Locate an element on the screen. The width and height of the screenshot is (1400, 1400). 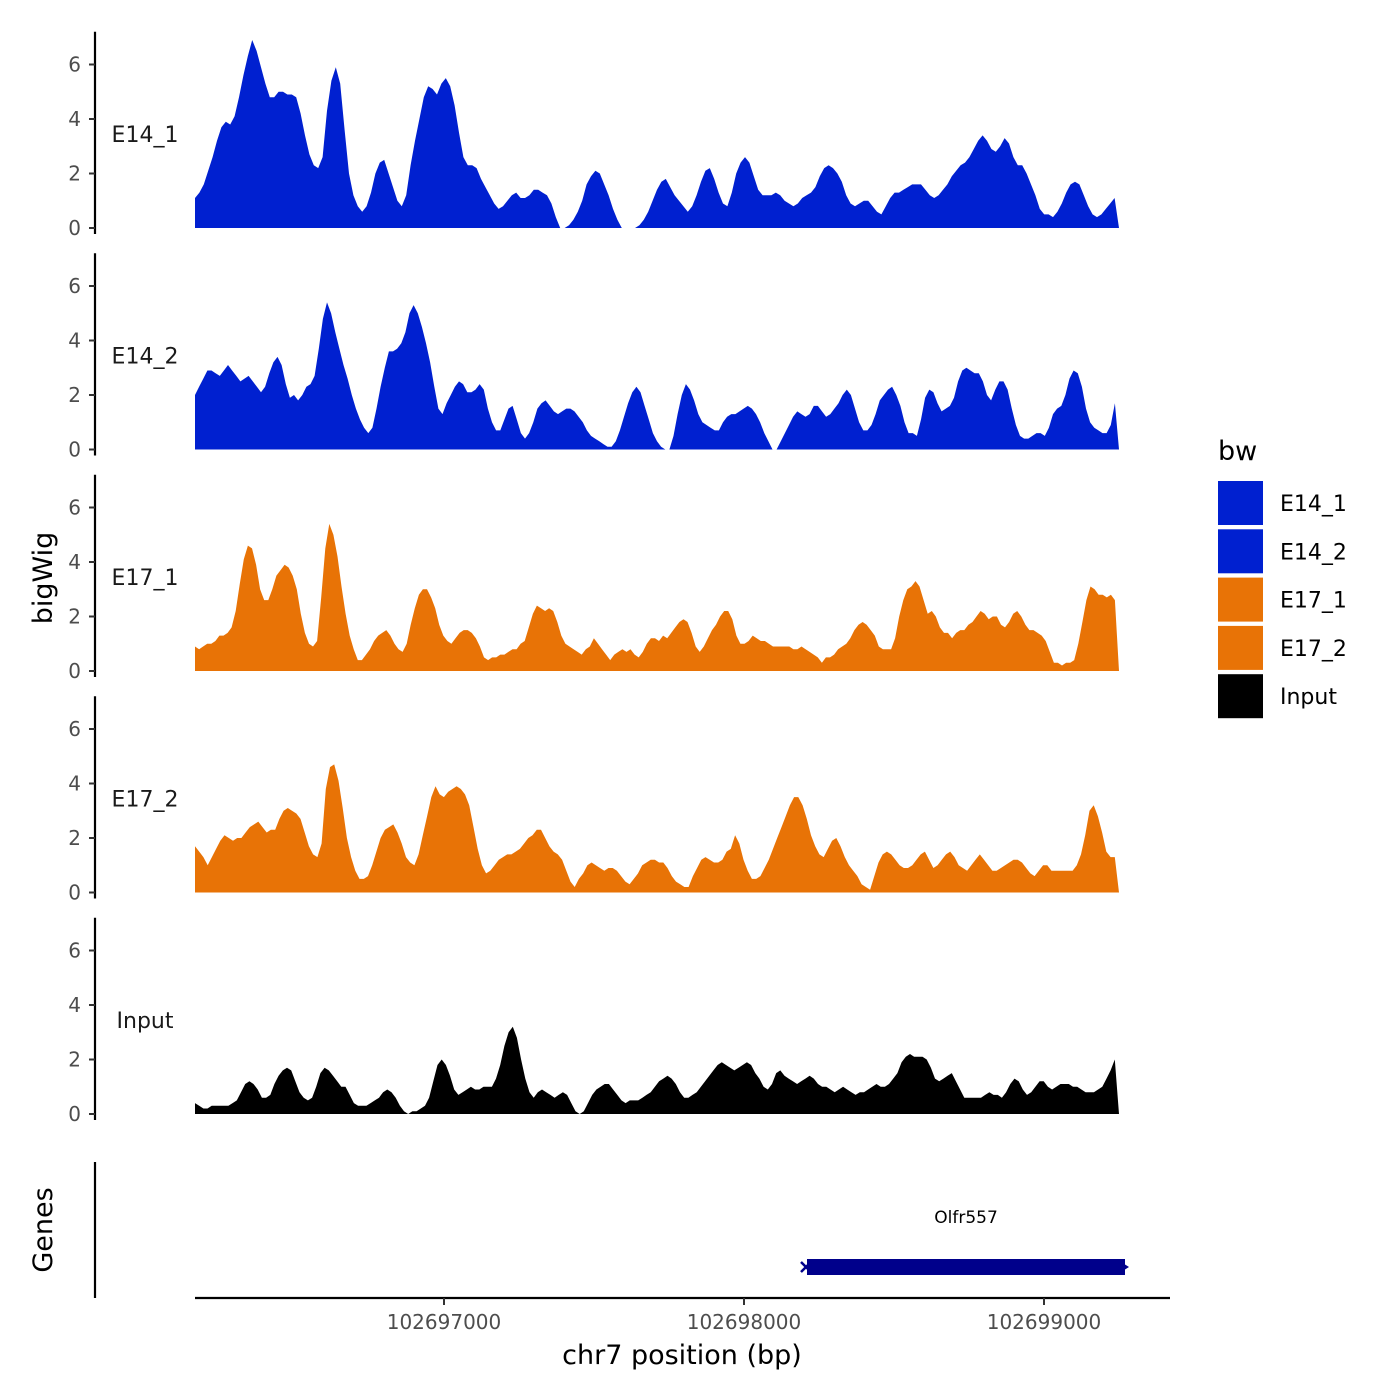
x-tick-label-102698000: 102698000 is located at coordinates (744, 1322).